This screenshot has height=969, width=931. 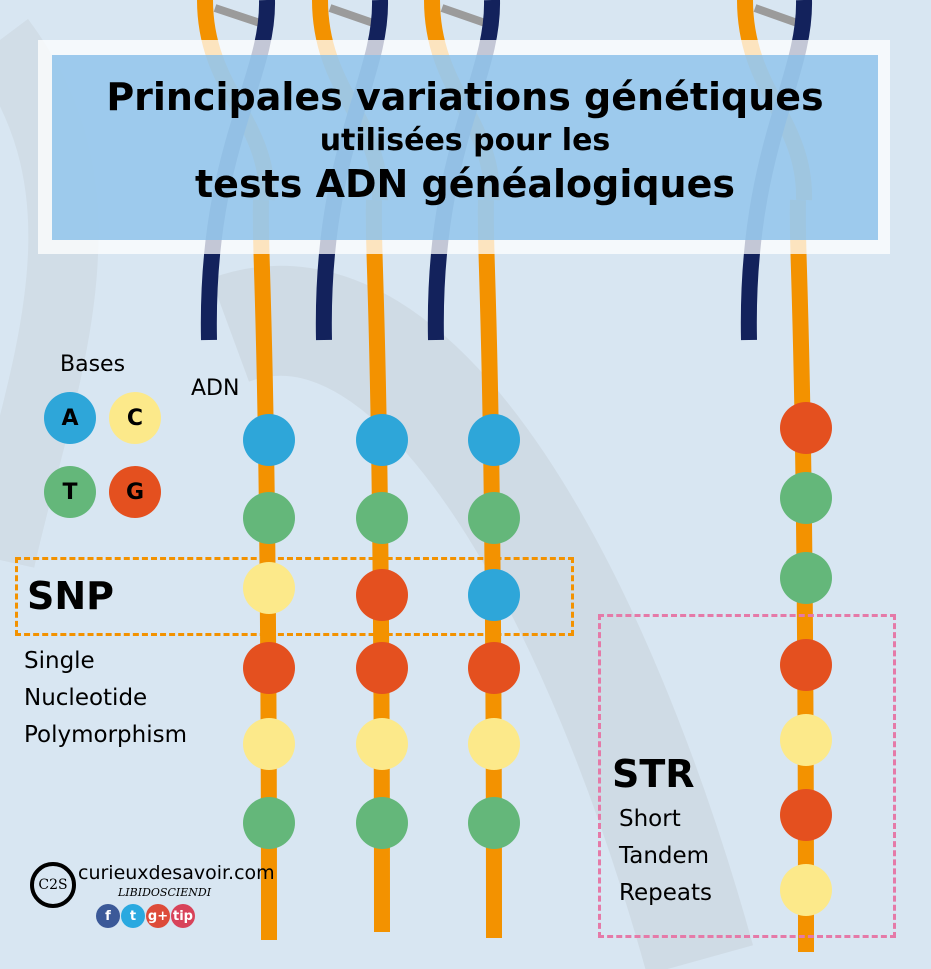 I want to click on google-plus-icon: g+, so click(x=158, y=916).